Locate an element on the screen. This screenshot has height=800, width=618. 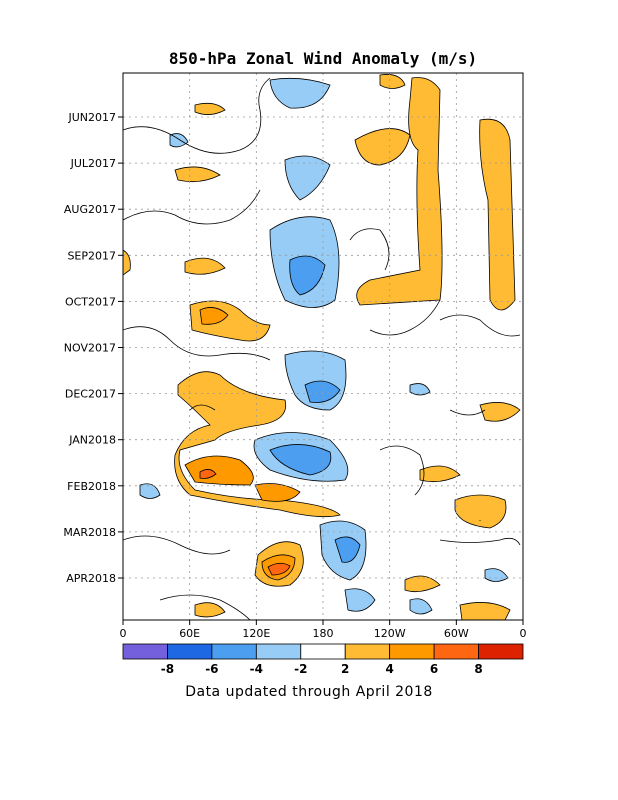
colorbar-tick-label: -2 is located at coordinates (300, 669).